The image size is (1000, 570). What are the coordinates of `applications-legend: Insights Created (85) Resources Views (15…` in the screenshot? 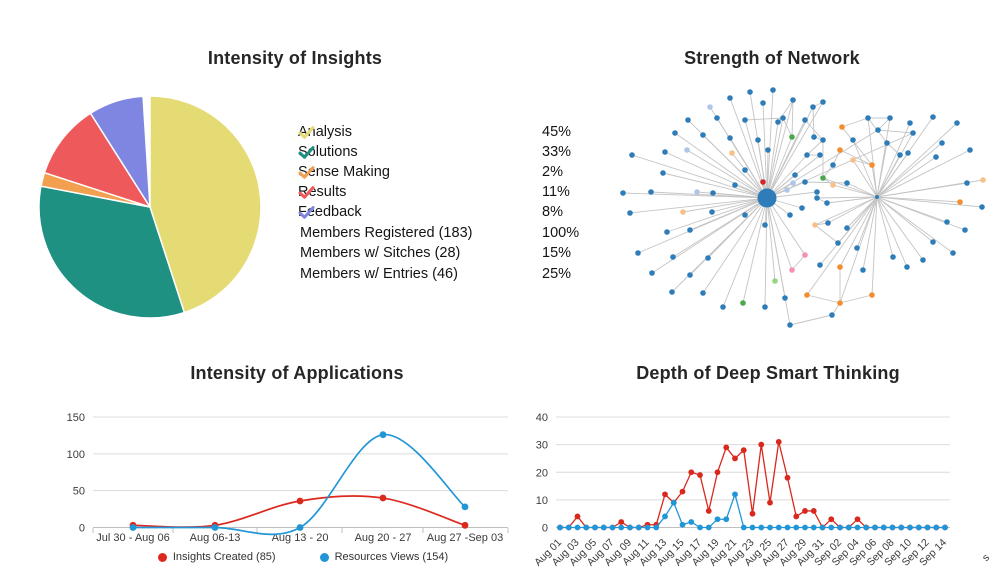 It's located at (303, 557).